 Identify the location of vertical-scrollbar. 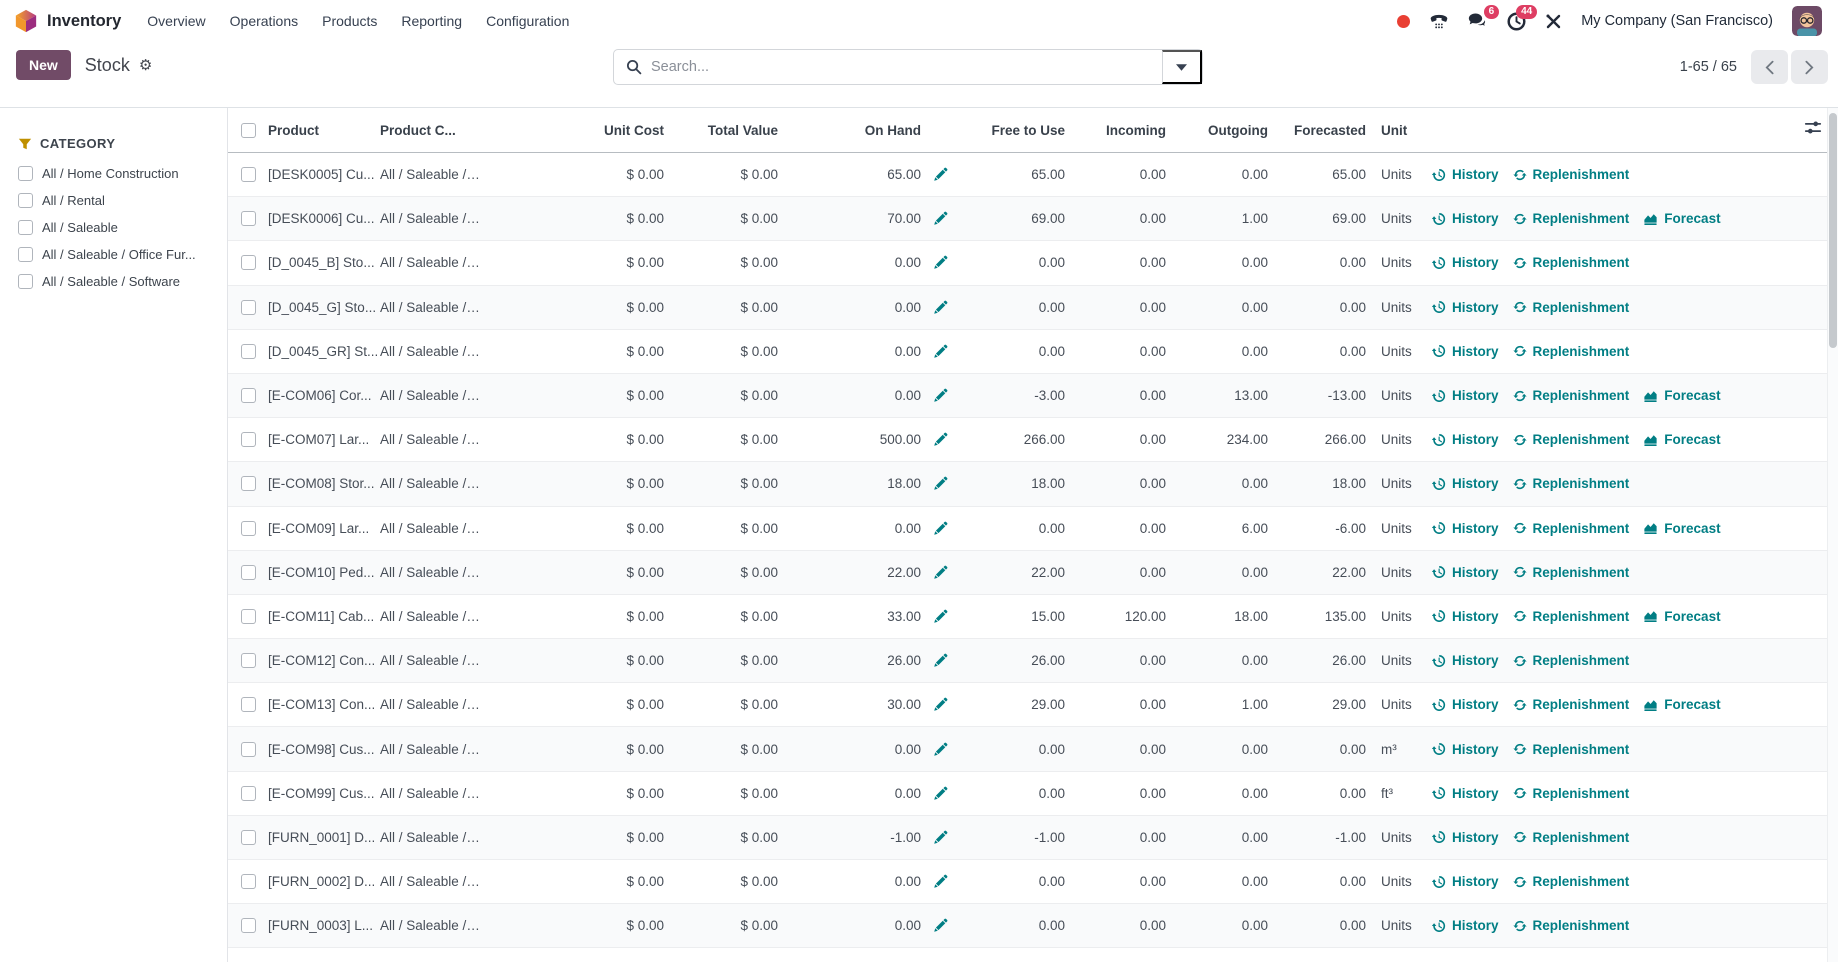
(1832, 535).